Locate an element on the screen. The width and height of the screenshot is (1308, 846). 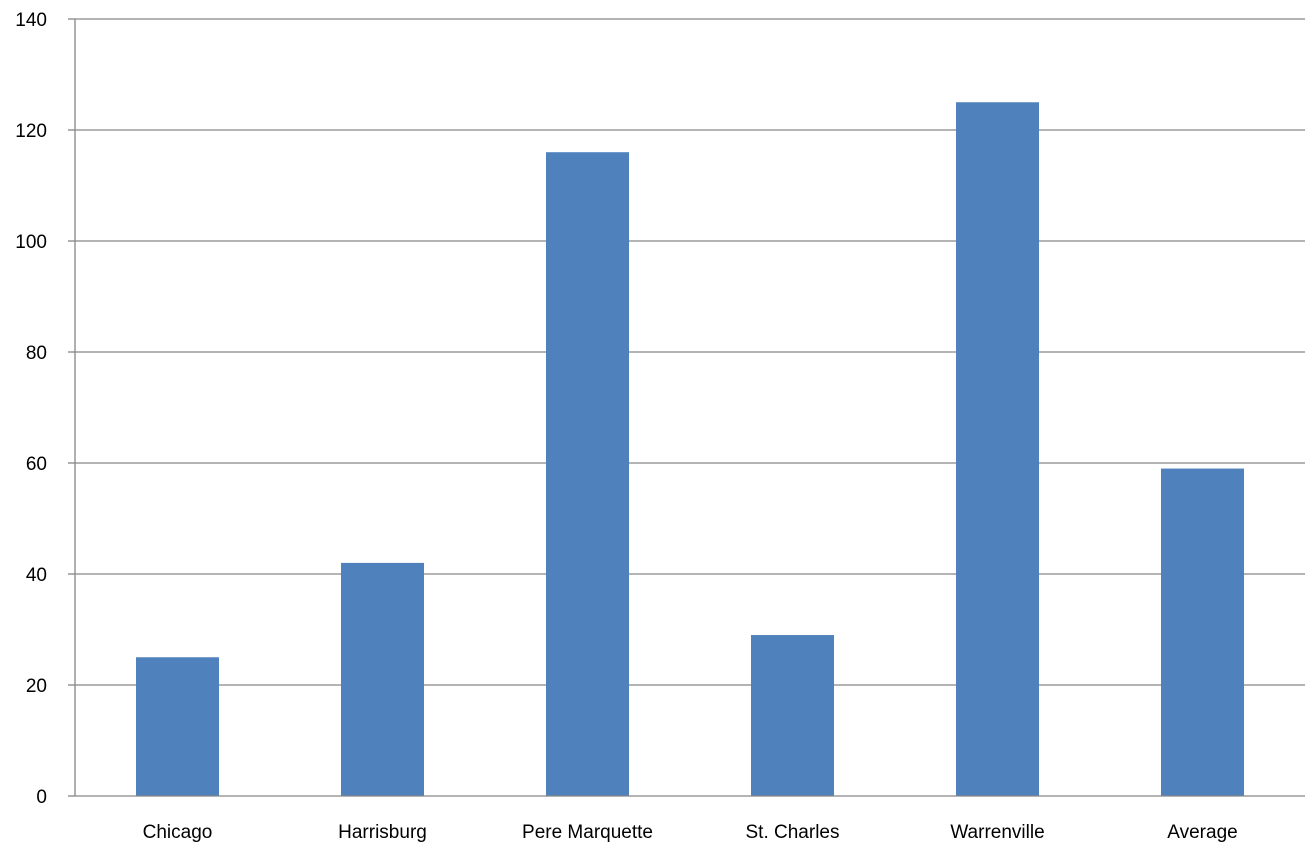
y-tick-label: 80 is located at coordinates (36, 353).